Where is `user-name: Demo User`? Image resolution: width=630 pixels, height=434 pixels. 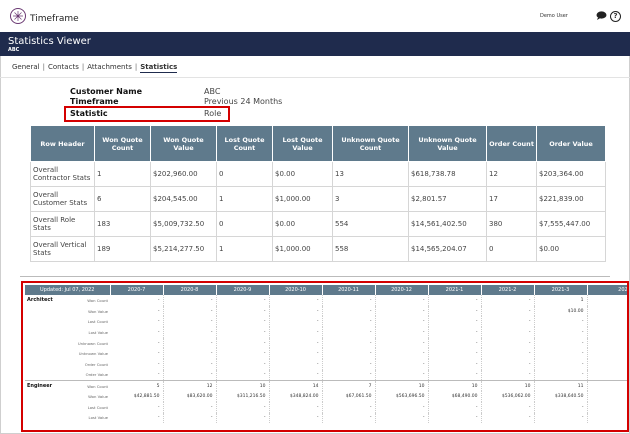 user-name: Demo User is located at coordinates (554, 16).